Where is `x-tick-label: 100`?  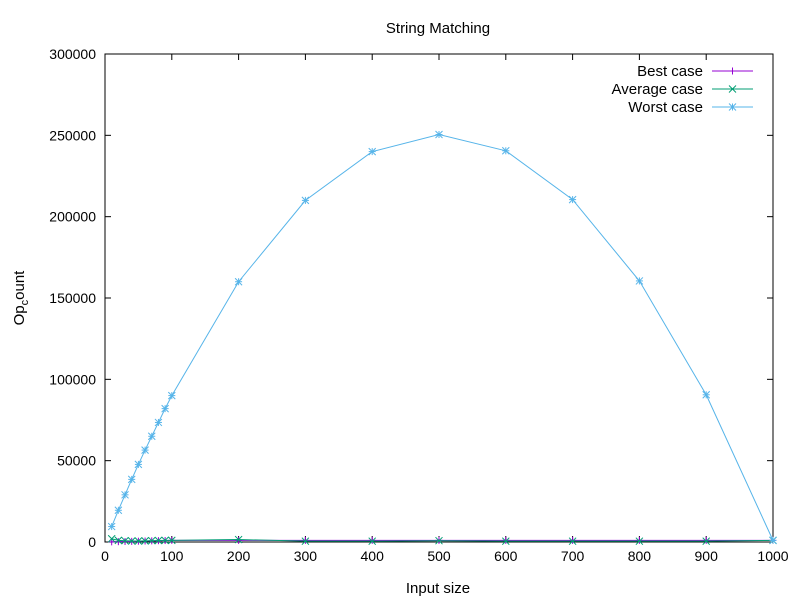 x-tick-label: 100 is located at coordinates (172, 556).